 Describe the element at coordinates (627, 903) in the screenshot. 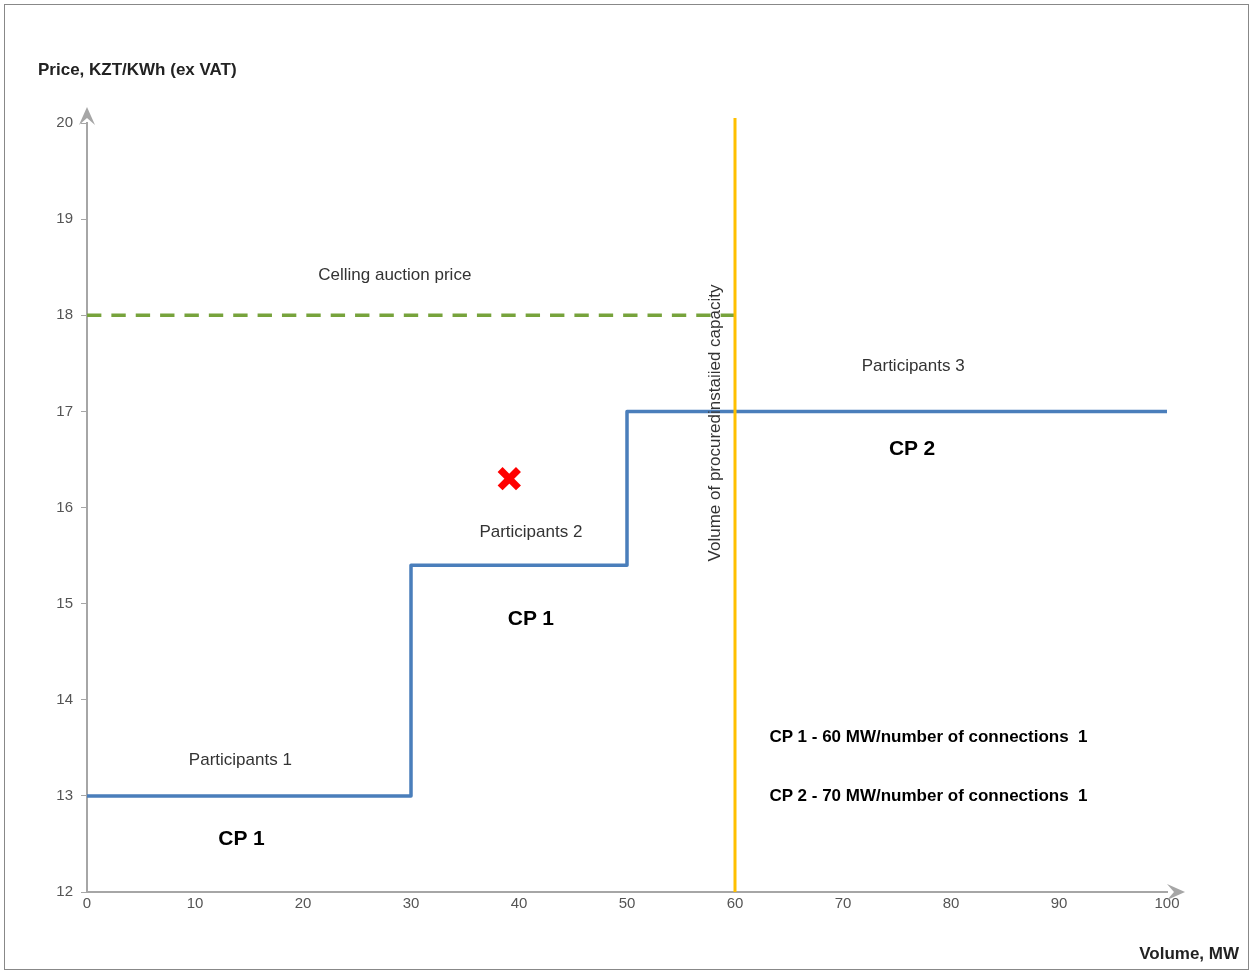

I see `x-tick-label: 50` at that location.